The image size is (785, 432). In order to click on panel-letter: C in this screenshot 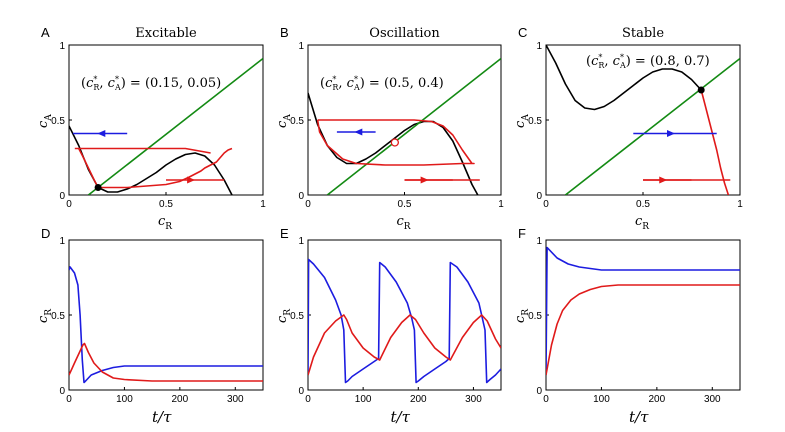, I will do `click(522, 32)`.